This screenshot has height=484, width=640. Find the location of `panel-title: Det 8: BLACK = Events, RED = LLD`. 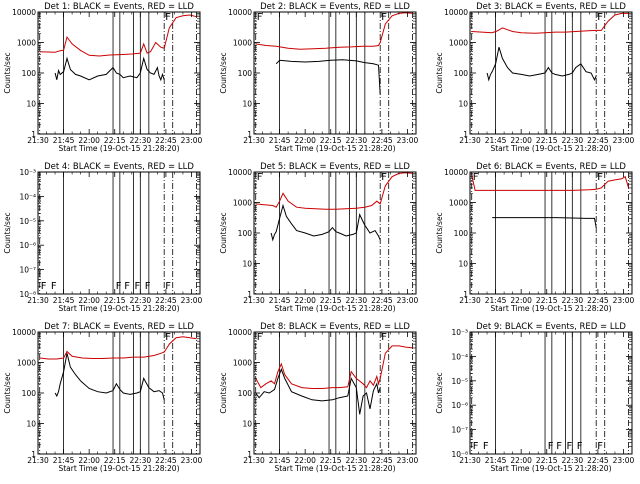

panel-title: Det 8: BLACK = Events, RED = LLD is located at coordinates (335, 327).